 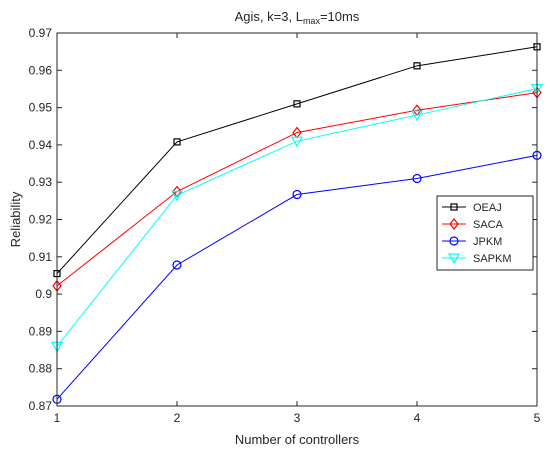 What do you see at coordinates (41, 108) in the screenshot?
I see `y-tick-label: 0.95` at bounding box center [41, 108].